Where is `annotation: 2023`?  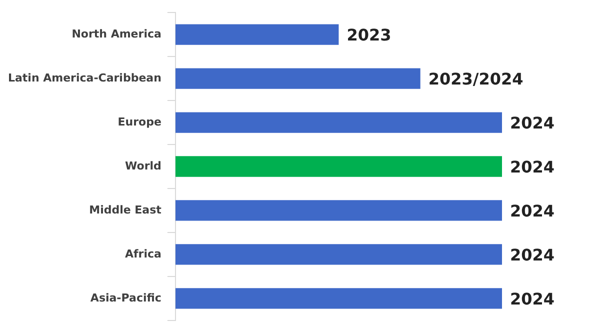 annotation: 2023 is located at coordinates (369, 35).